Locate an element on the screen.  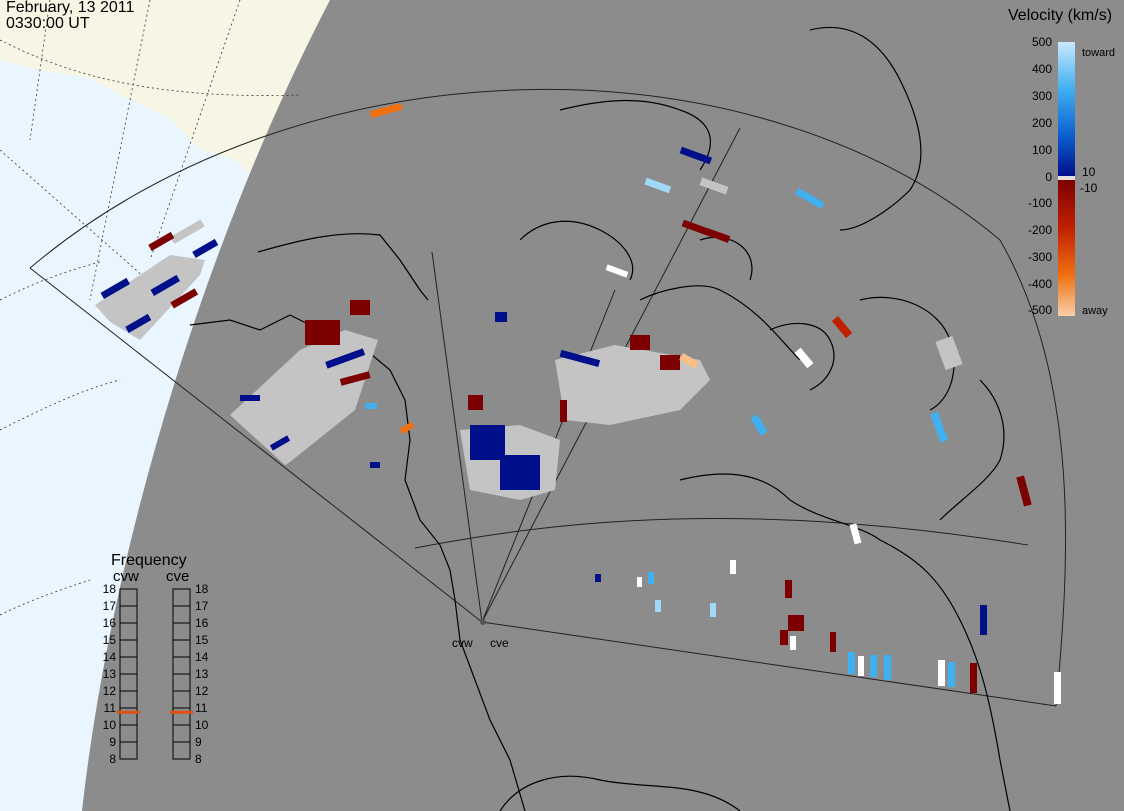
velocity-bar-toward is located at coordinates (1066, 109).